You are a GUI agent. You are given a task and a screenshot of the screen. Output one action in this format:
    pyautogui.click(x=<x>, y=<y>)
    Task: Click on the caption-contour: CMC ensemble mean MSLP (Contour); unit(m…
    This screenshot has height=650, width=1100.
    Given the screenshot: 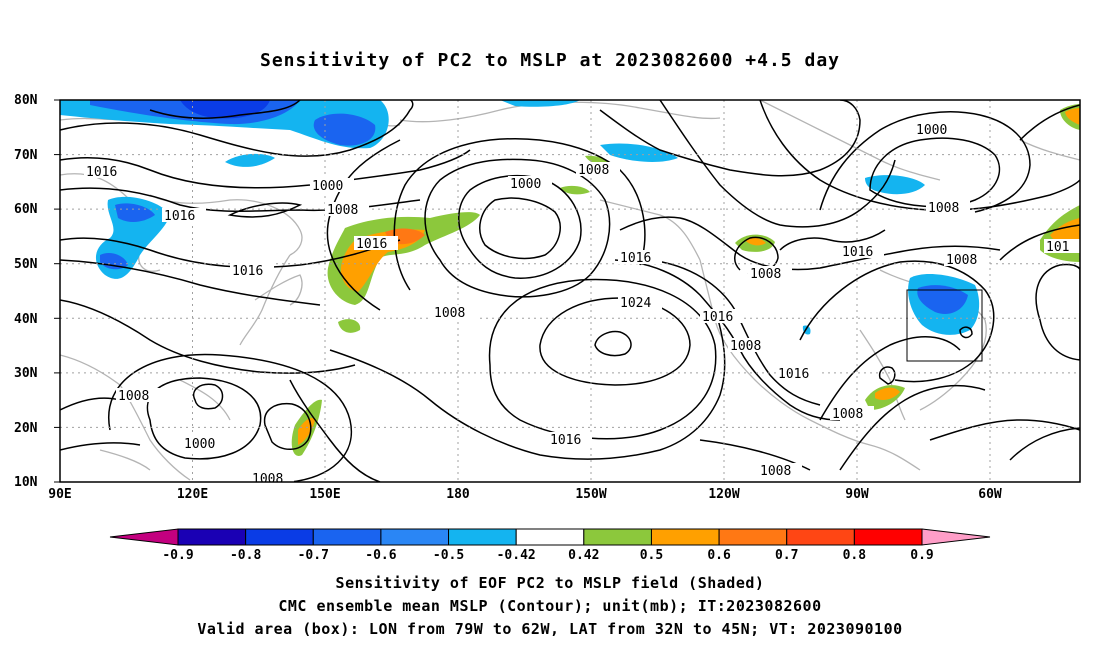 What is the action you would take?
    pyautogui.click(x=550, y=606)
    